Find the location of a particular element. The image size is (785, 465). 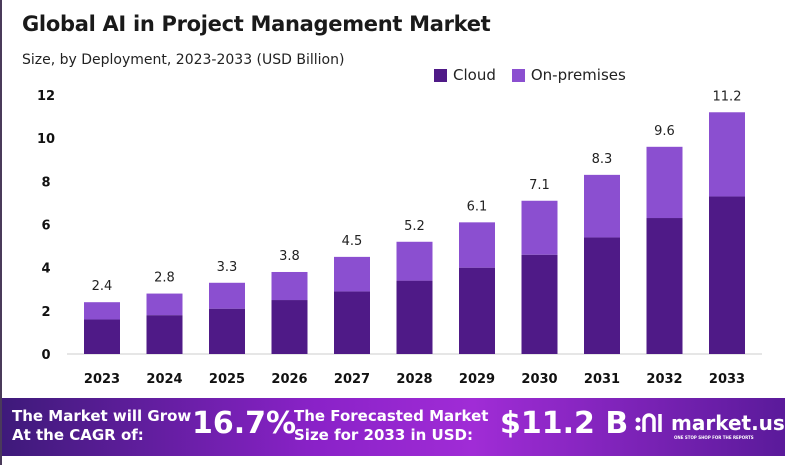

y-tick-label: 8 is located at coordinates (45, 182).